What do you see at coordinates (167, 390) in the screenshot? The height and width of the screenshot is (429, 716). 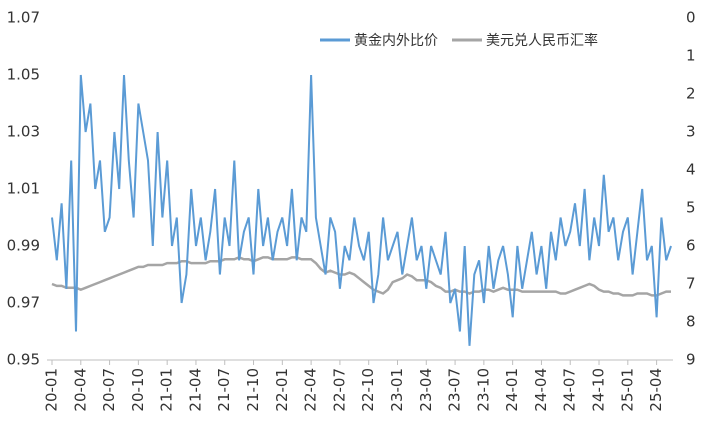 I see `x-tick-label: 21-01` at bounding box center [167, 390].